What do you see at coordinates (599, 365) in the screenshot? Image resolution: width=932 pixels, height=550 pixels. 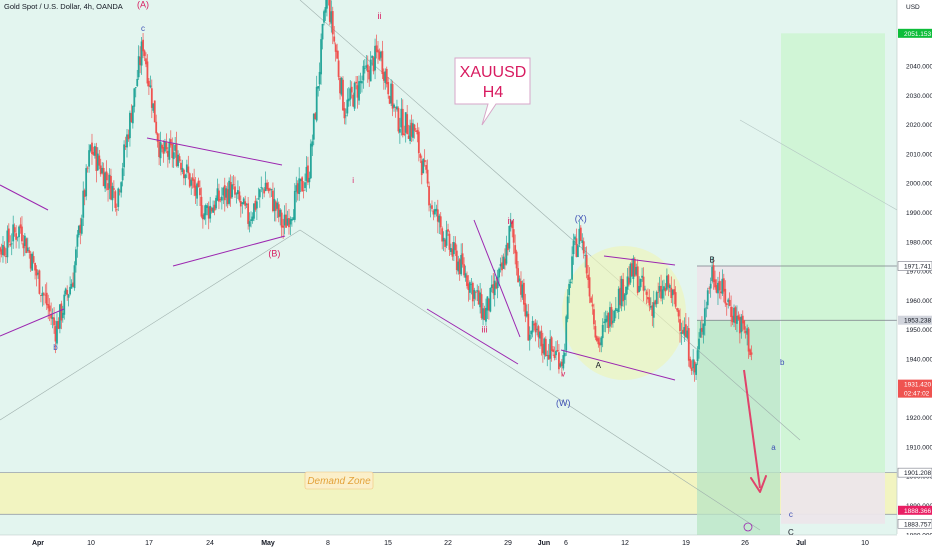 I see `wave-label: A` at bounding box center [599, 365].